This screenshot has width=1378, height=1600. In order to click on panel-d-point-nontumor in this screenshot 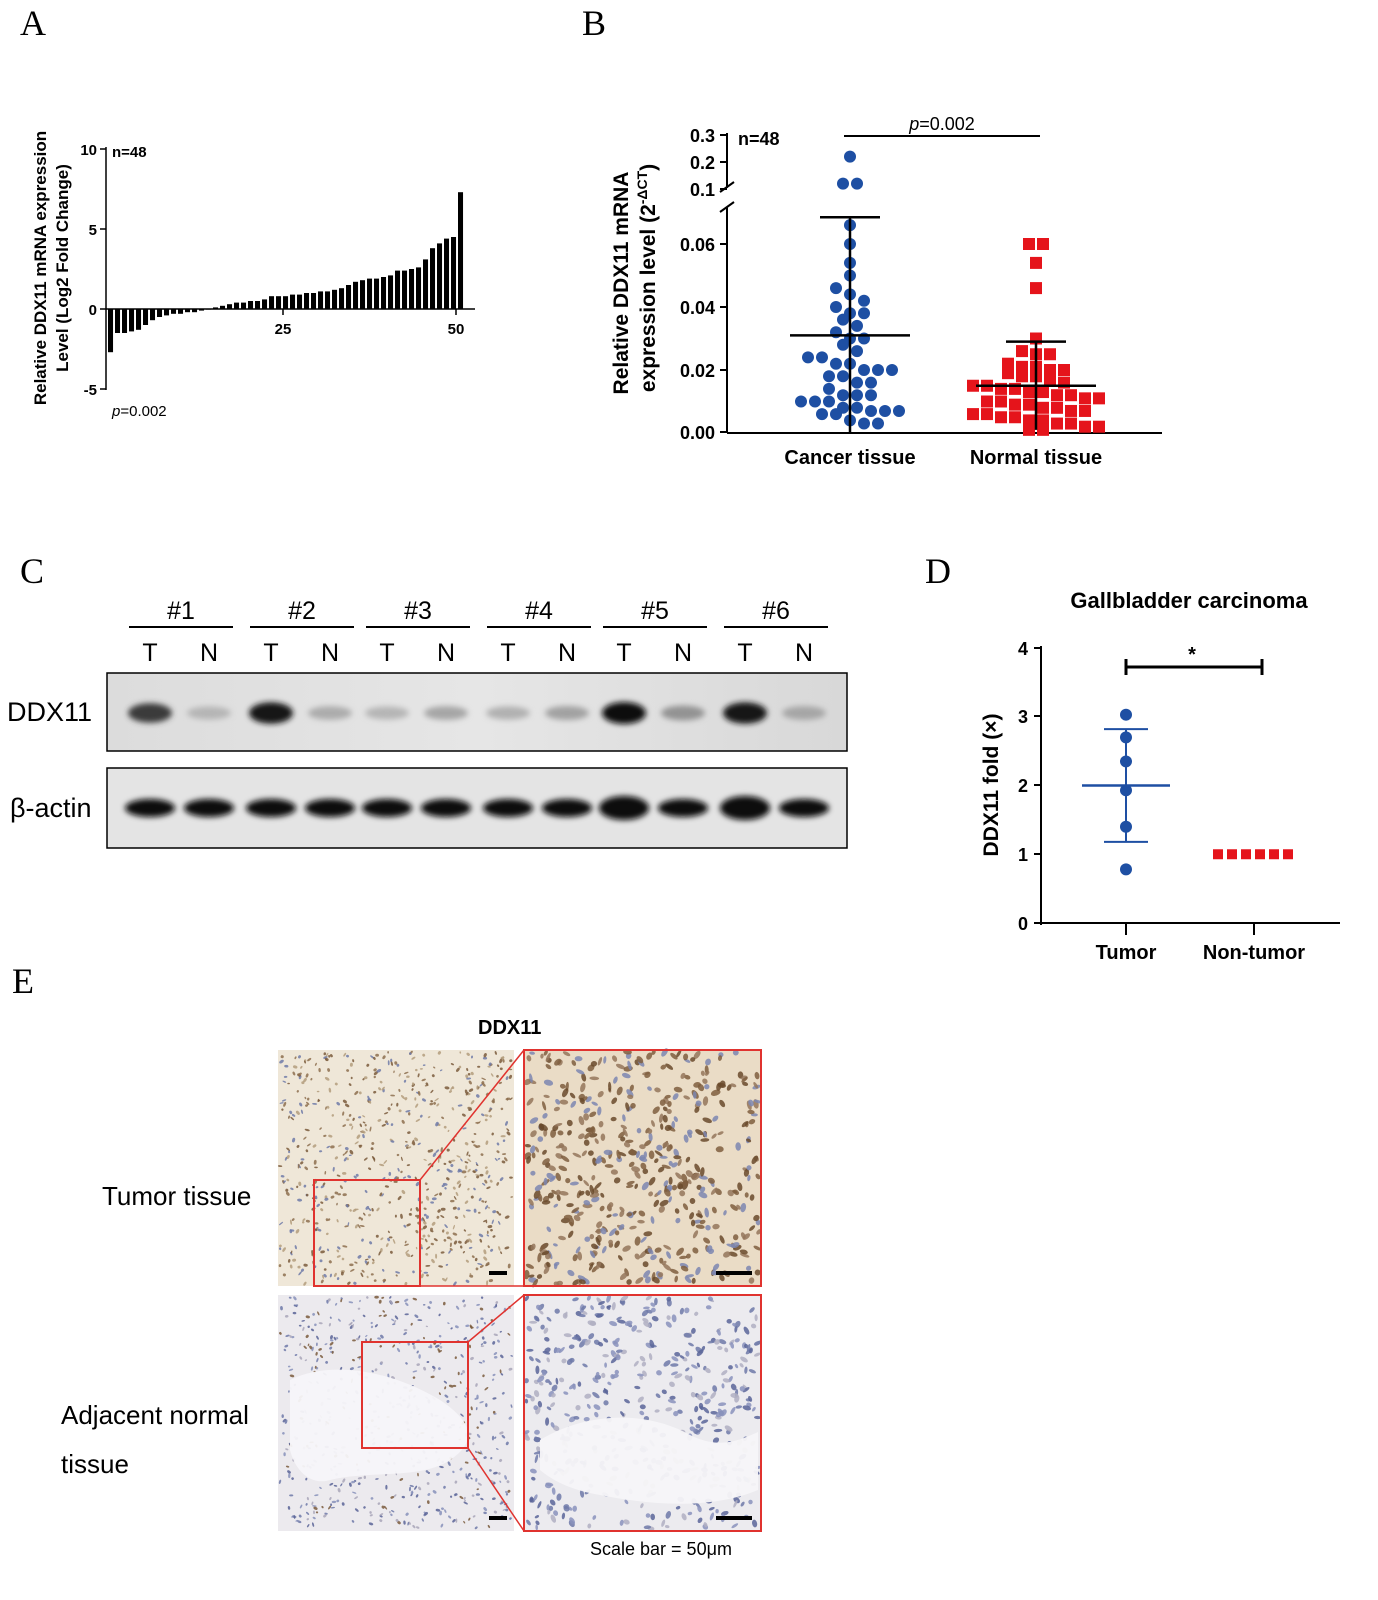, I will do `click(1288, 854)`.